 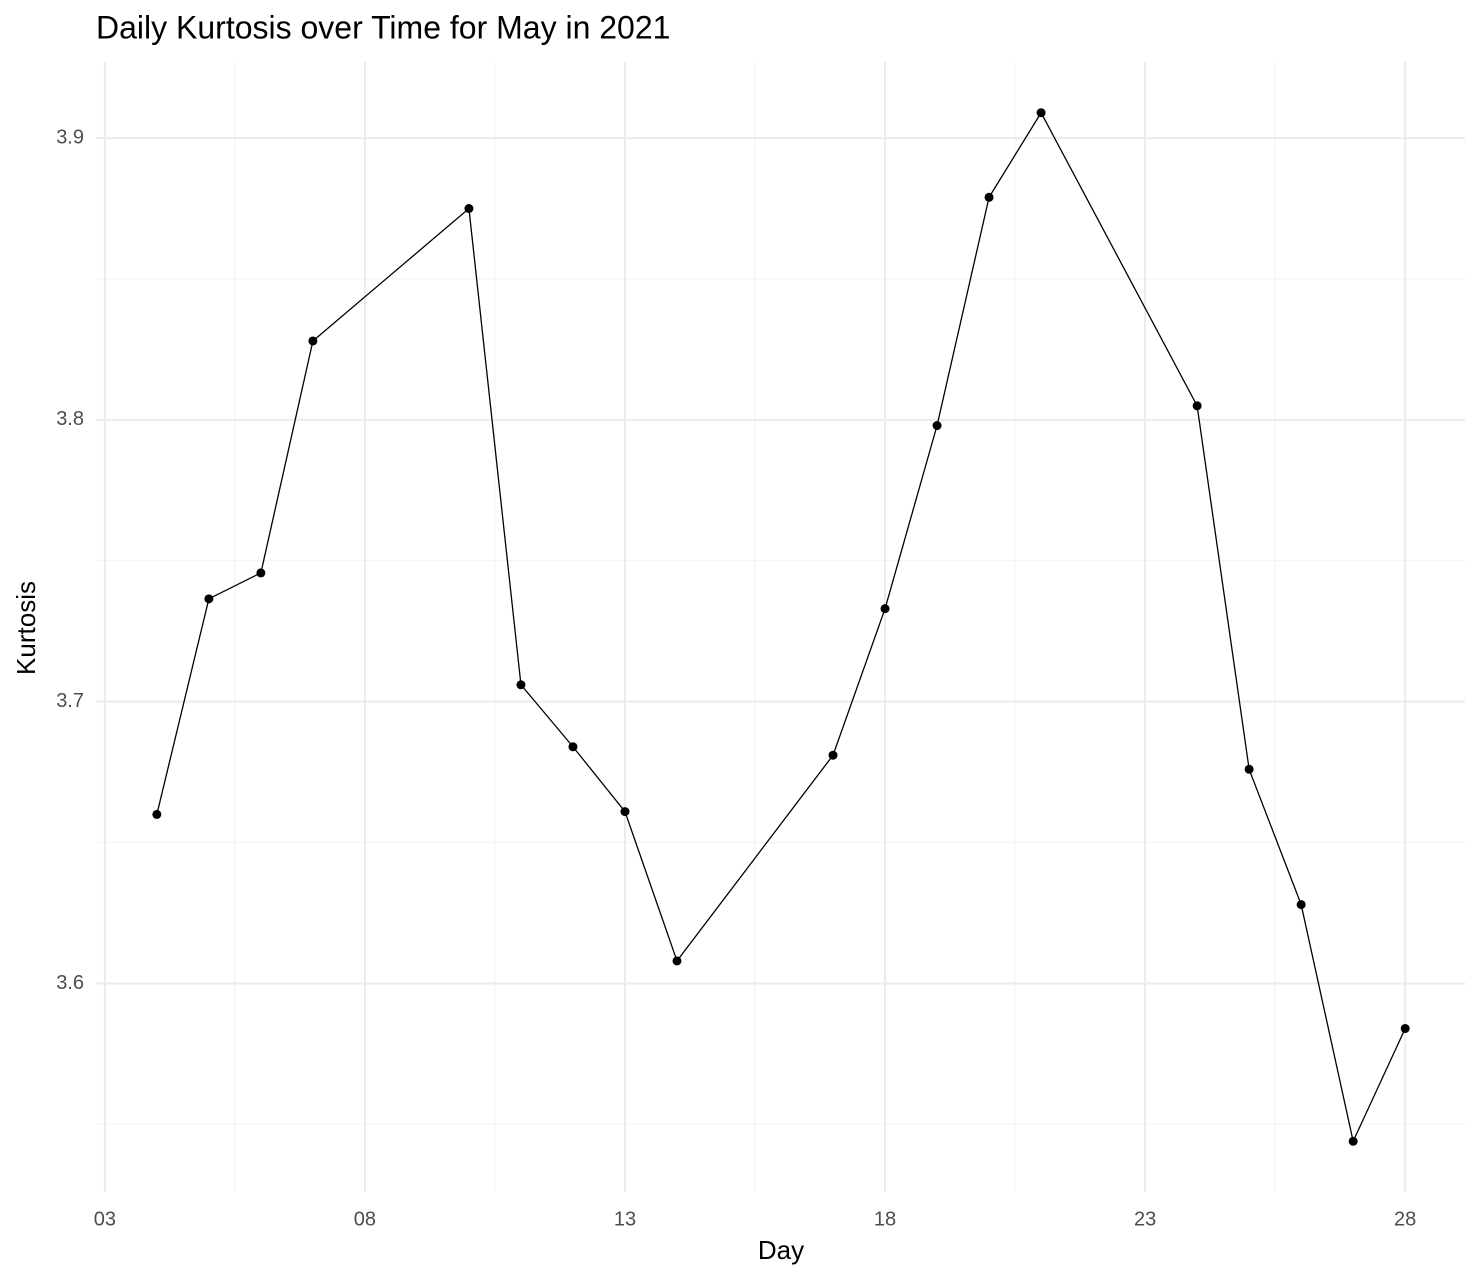 I want to click on y-tick-label: 3.9, so click(x=70, y=137).